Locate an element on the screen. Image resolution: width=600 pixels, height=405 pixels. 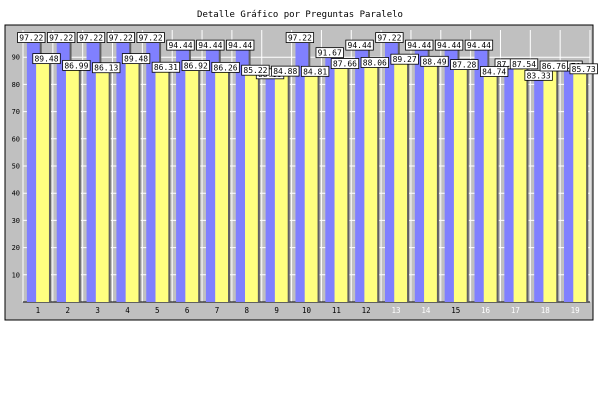
data-label: 86.31 is located at coordinates (166, 67).